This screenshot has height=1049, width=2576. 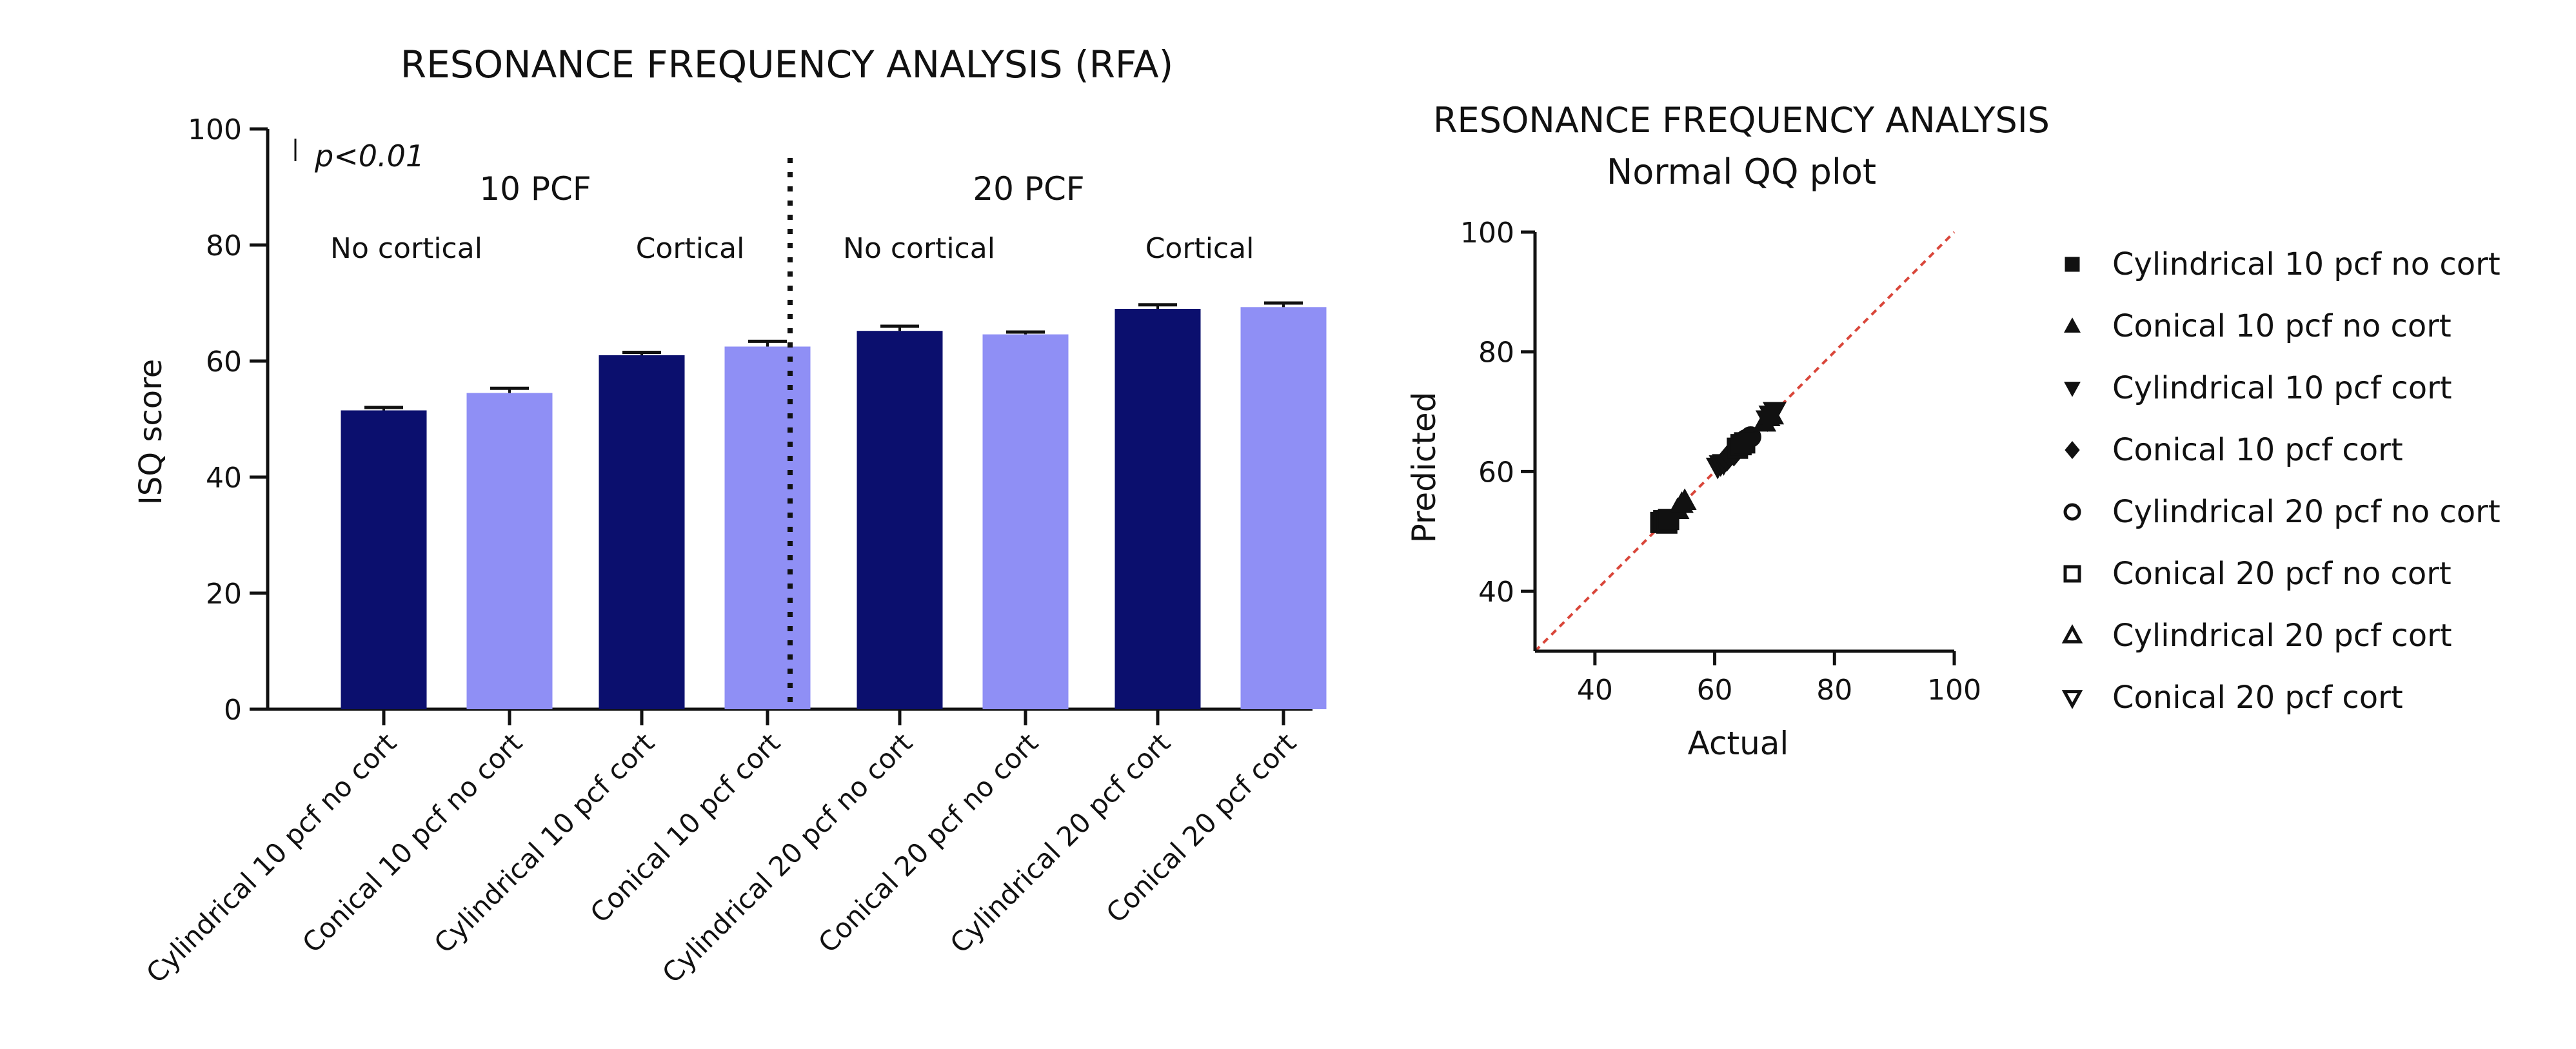 I want to click on bar-chart-y-ticks: 0 20 40 60 80 100, so click(x=228, y=420).